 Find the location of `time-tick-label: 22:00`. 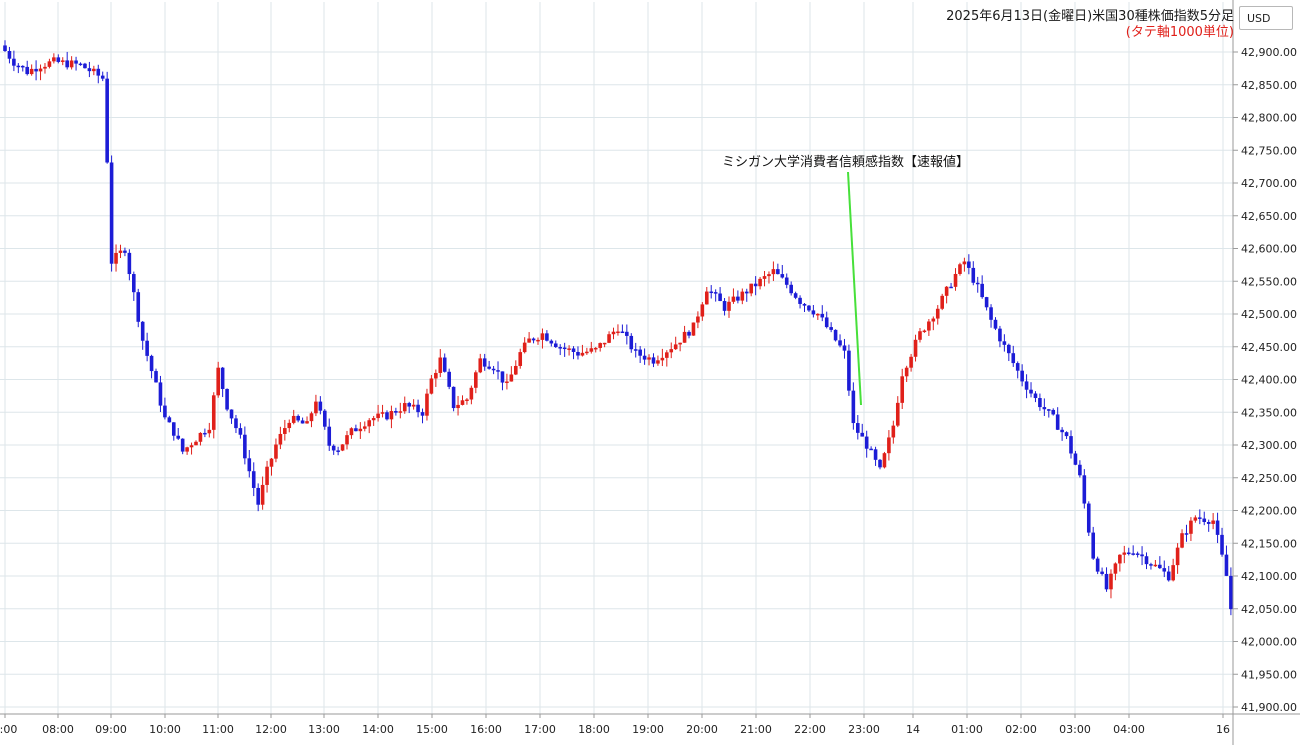

time-tick-label: 22:00 is located at coordinates (810, 729).